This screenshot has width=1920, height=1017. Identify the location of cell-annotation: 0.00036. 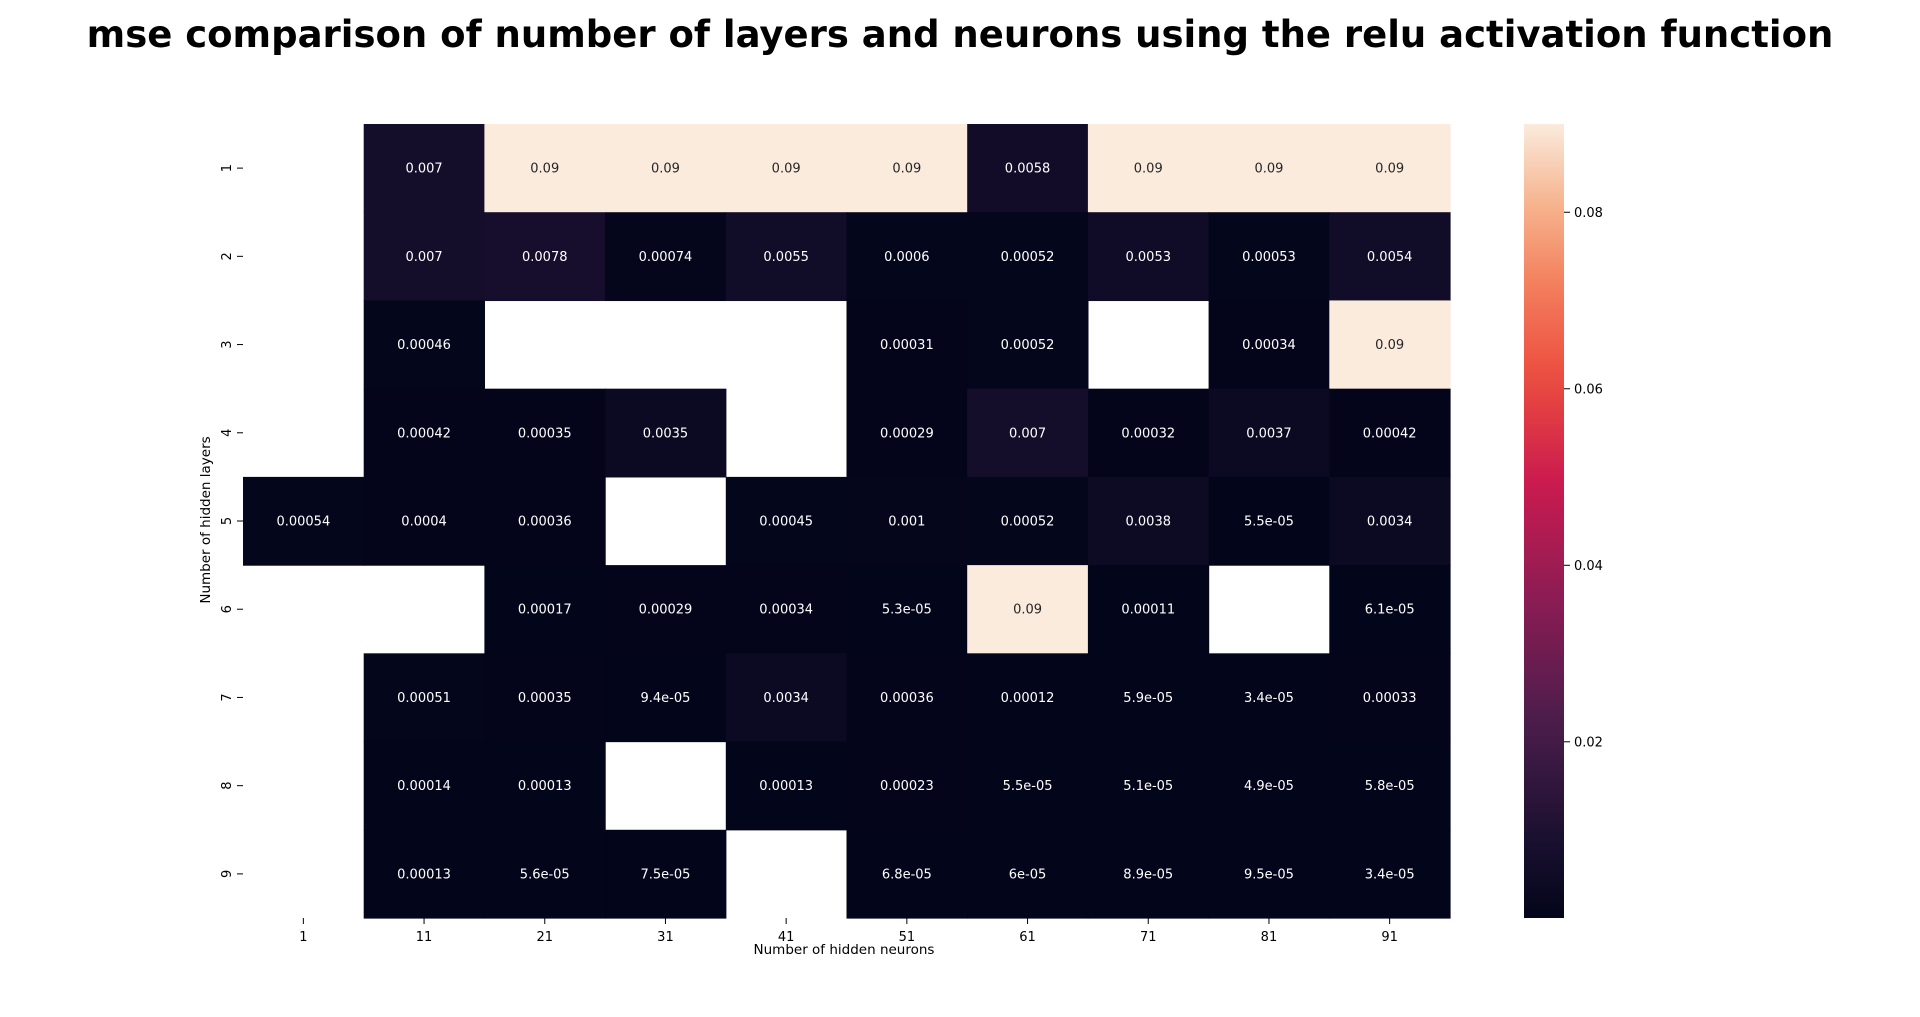
(907, 698).